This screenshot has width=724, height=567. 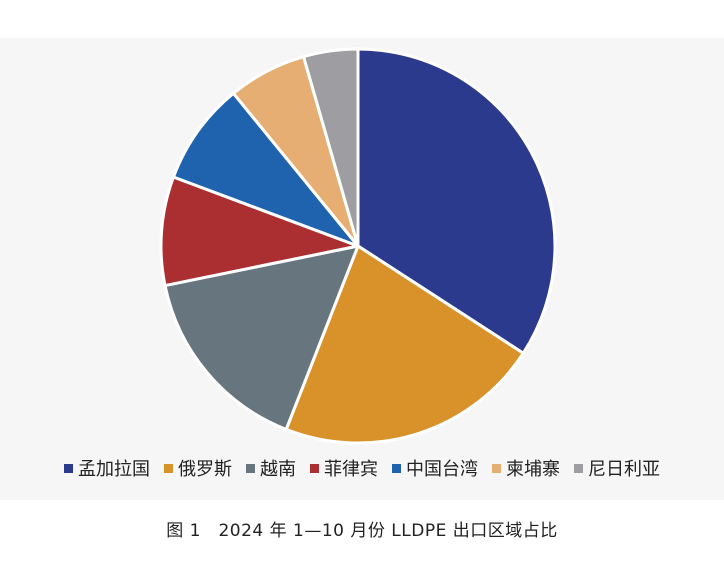 What do you see at coordinates (205, 469) in the screenshot?
I see `legend-label: 俄罗斯` at bounding box center [205, 469].